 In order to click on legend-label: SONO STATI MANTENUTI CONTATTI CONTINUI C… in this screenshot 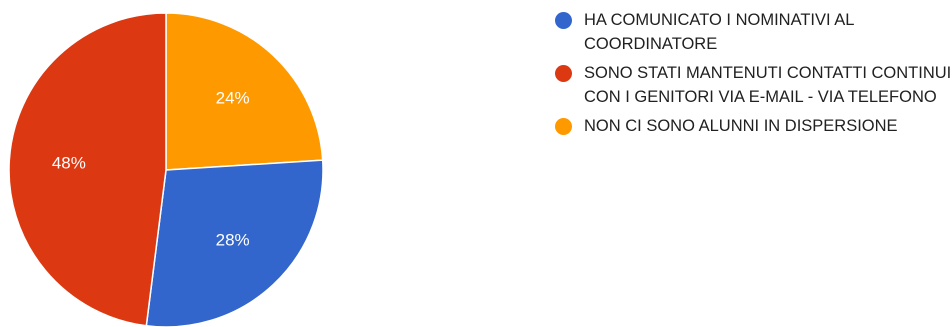, I will do `click(768, 85)`.